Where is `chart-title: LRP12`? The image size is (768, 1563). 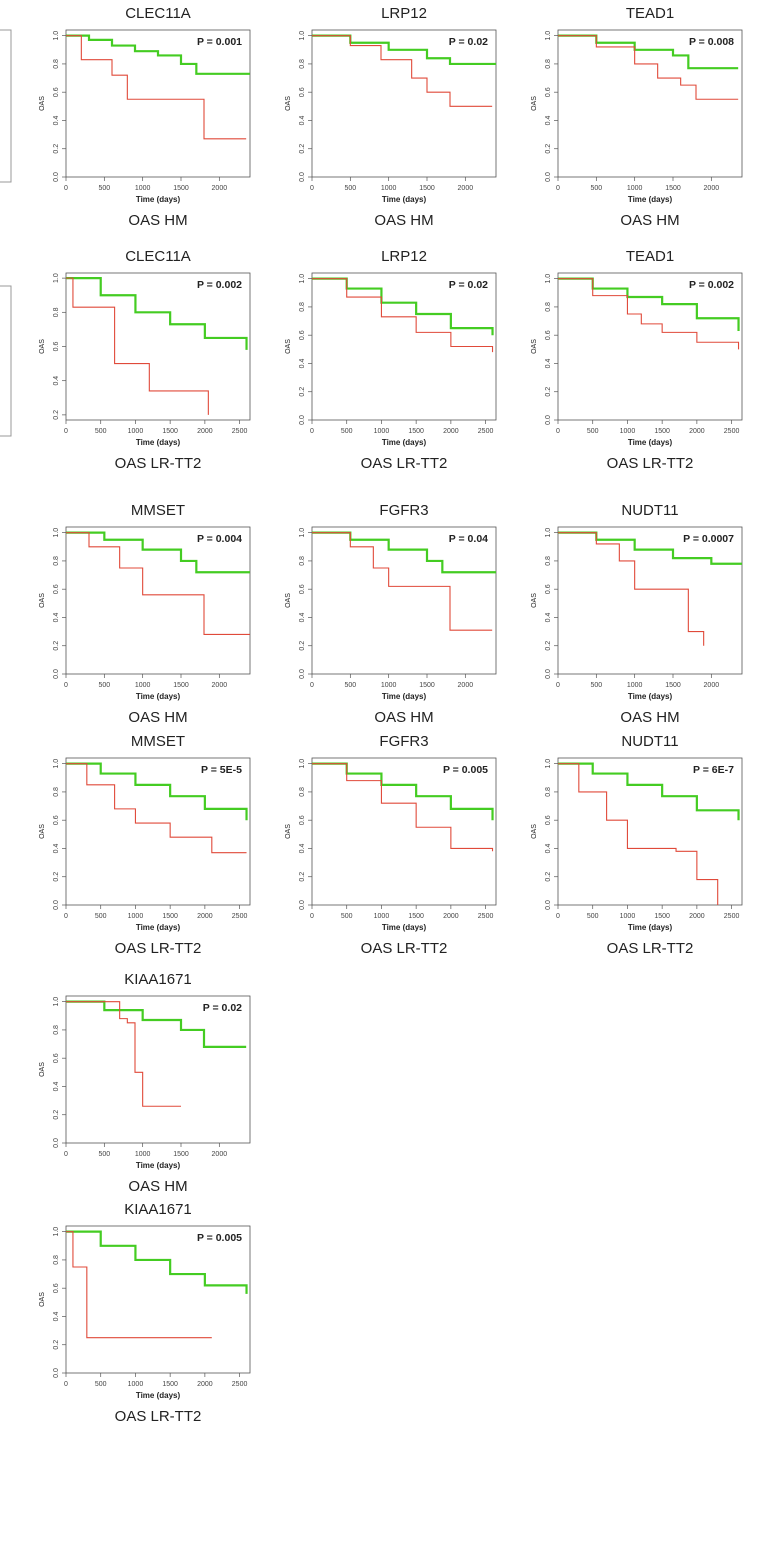 chart-title: LRP12 is located at coordinates (404, 256).